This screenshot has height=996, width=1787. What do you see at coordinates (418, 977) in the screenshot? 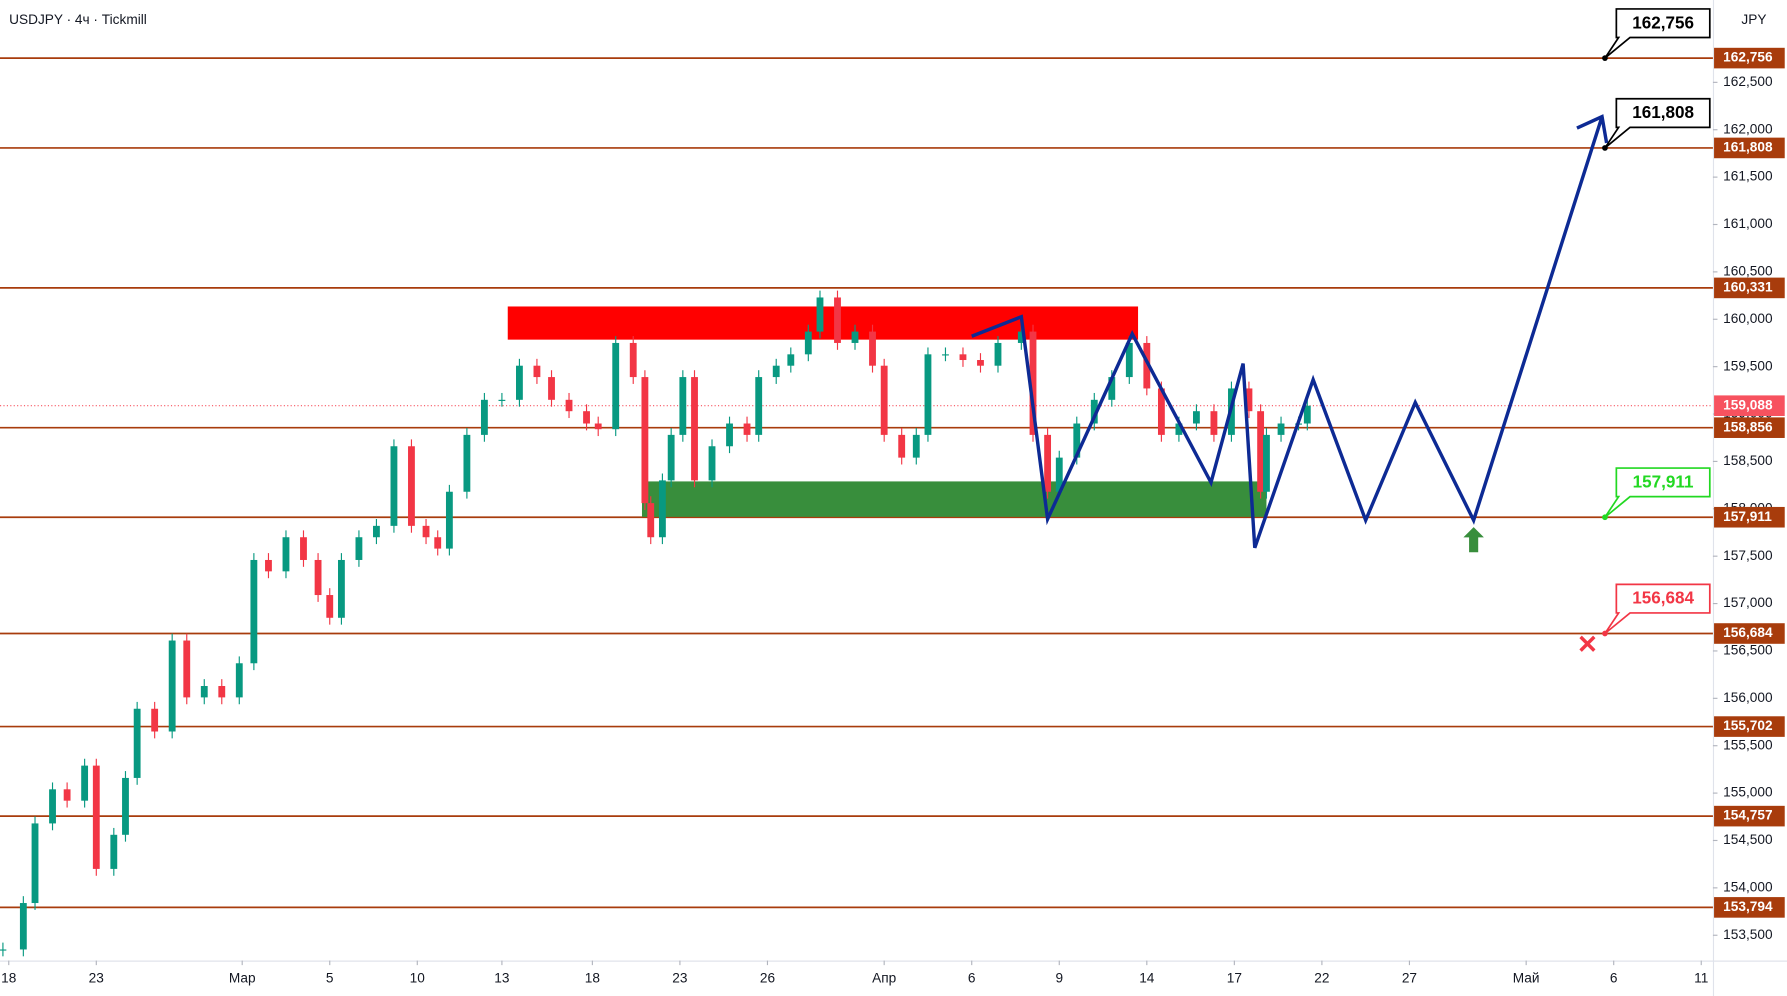
I see `x-tick-label: 10` at bounding box center [418, 977].